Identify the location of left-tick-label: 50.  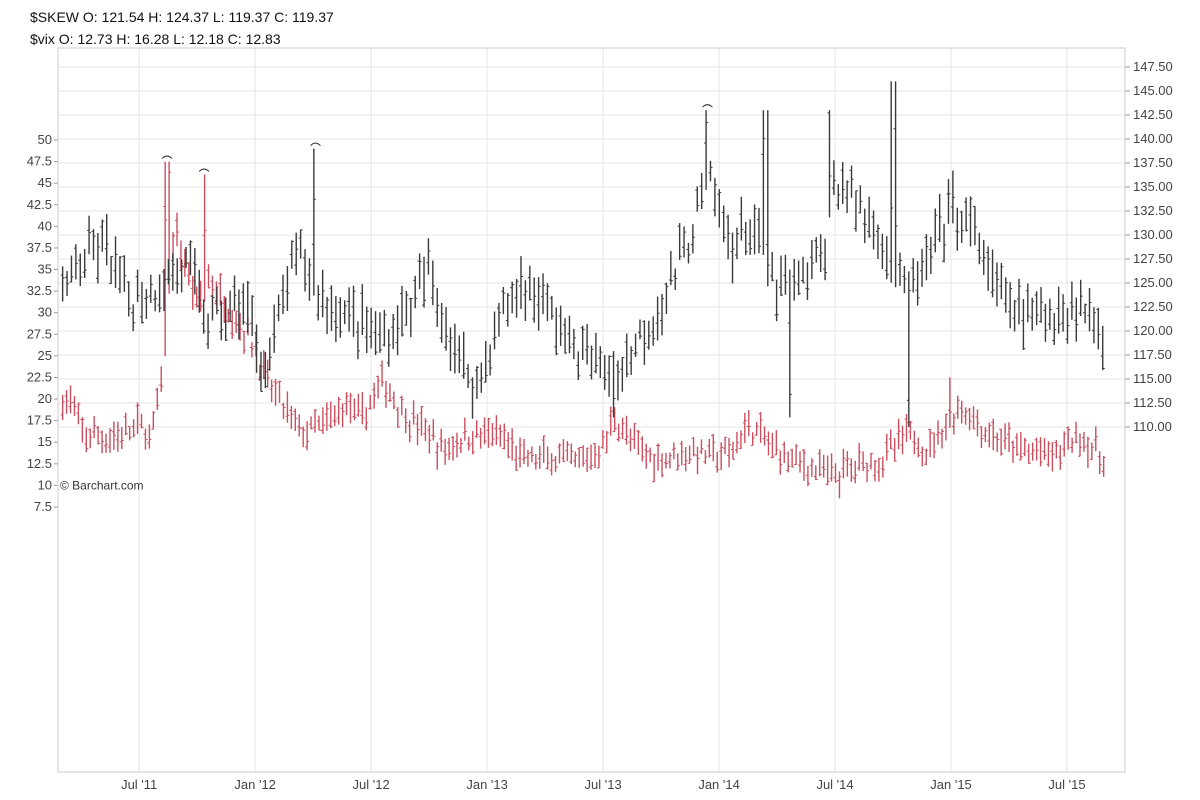
(45, 139).